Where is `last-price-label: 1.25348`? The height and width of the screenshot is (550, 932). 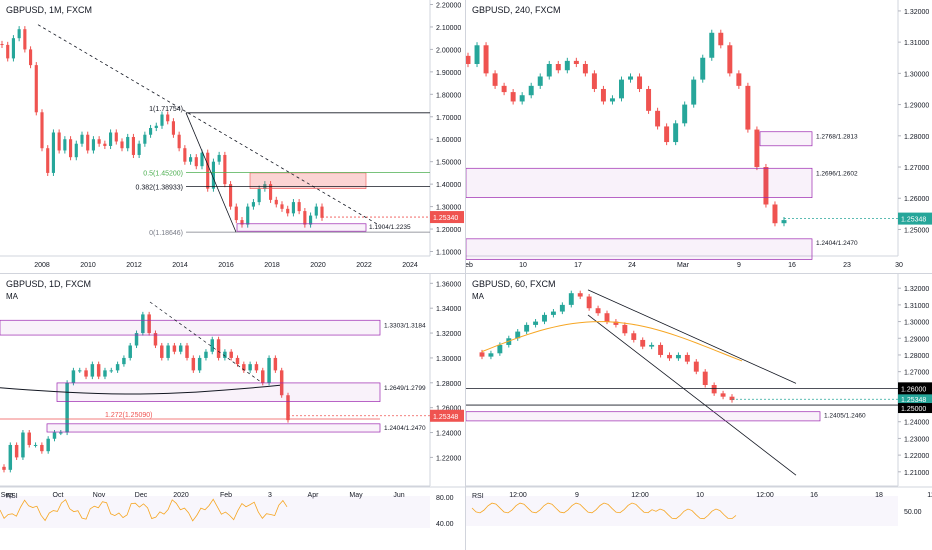
last-price-label: 1.25348 is located at coordinates (913, 400).